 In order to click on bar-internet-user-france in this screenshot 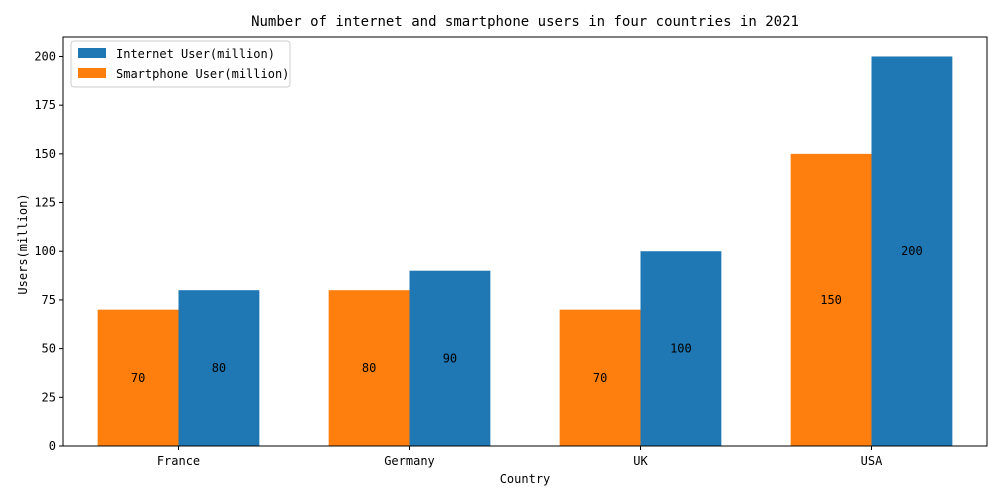, I will do `click(219, 368)`.